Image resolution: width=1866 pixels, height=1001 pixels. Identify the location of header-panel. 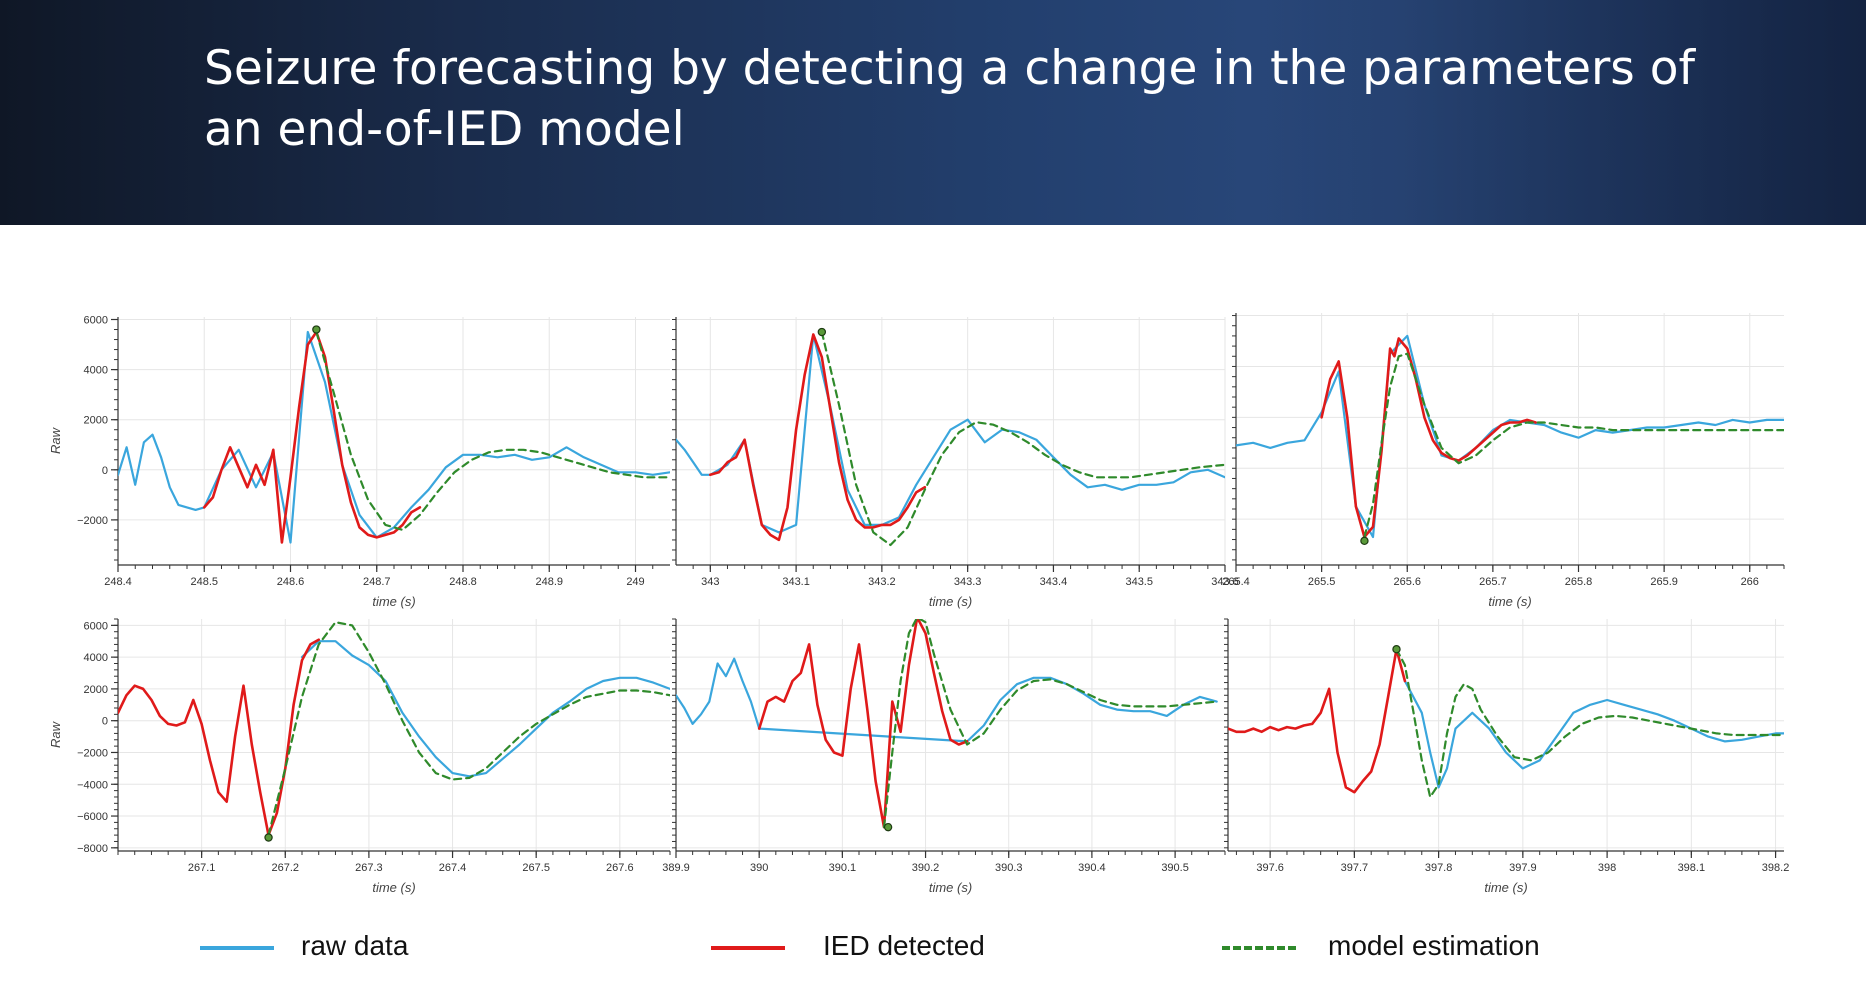
(1559, 112).